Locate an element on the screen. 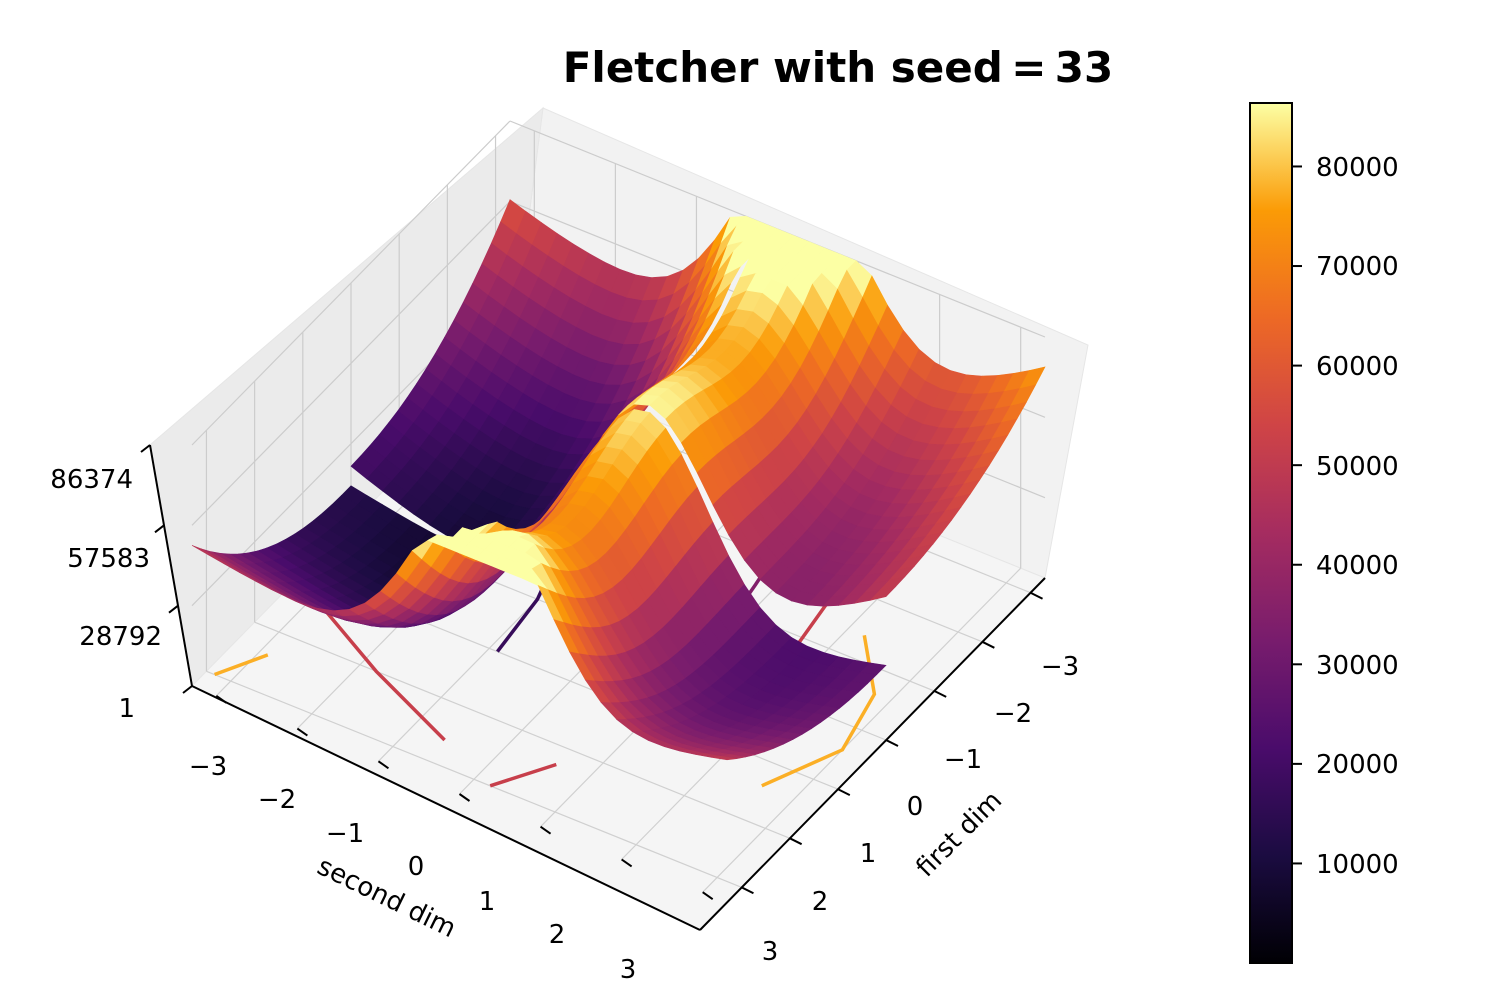 The image size is (1500, 1000). x-tick-label: −2 is located at coordinates (1013, 714).